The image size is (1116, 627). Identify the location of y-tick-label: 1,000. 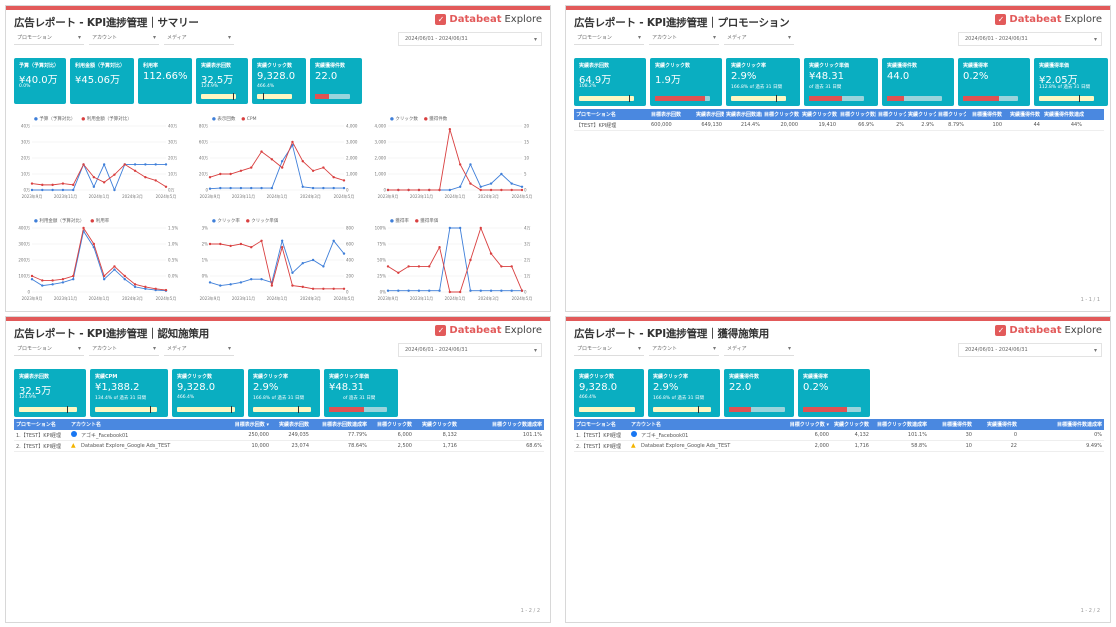
(381, 174).